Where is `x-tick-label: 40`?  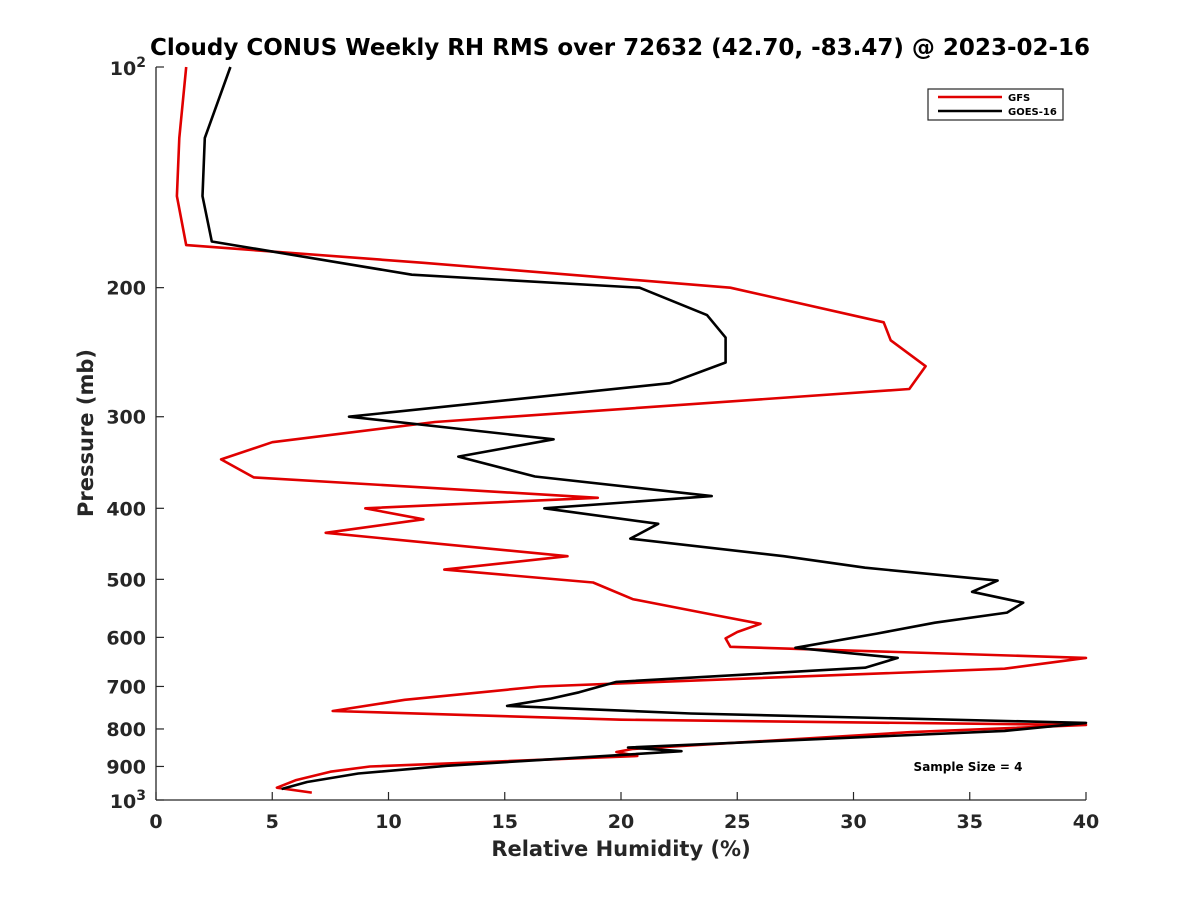 x-tick-label: 40 is located at coordinates (1086, 822).